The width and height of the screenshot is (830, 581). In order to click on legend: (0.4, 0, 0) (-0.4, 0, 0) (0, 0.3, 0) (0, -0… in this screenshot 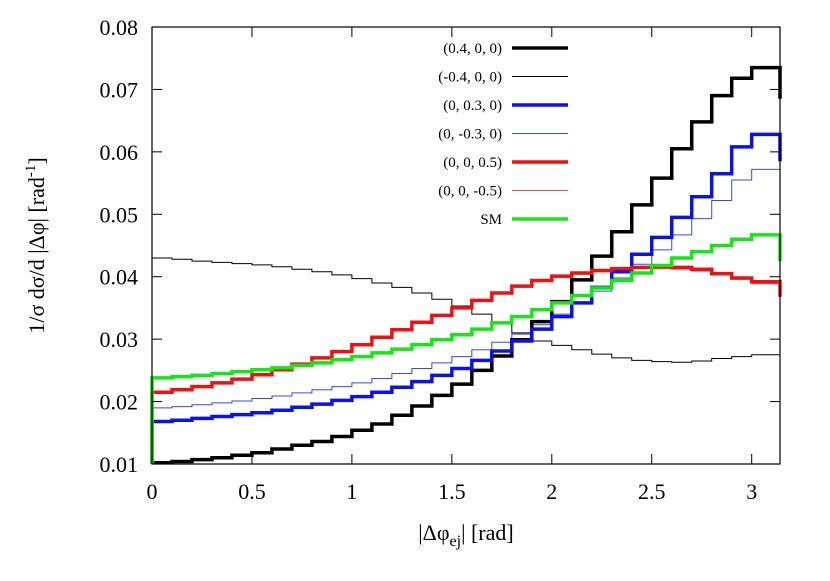, I will do `click(503, 134)`.